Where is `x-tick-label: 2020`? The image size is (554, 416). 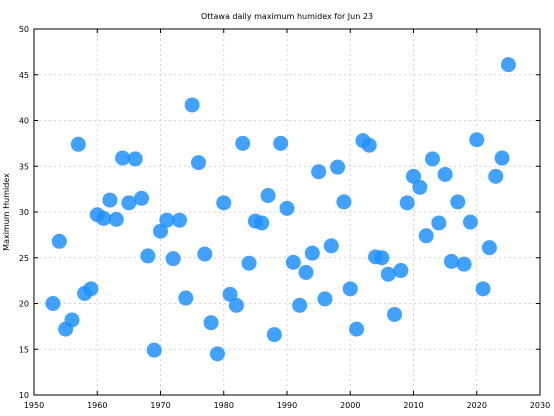
x-tick-label: 2020 is located at coordinates (477, 405).